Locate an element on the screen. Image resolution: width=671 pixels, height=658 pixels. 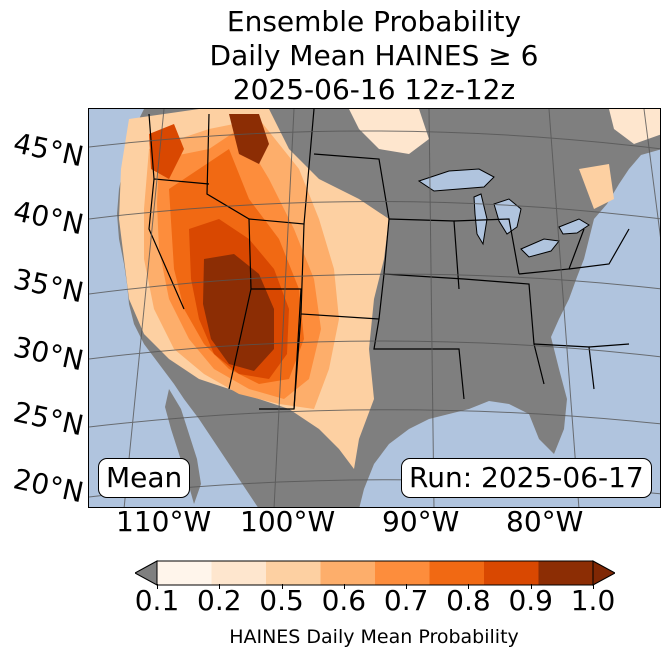
map-title-line-3: 2025-06-16 12z-12z is located at coordinates (374, 89).